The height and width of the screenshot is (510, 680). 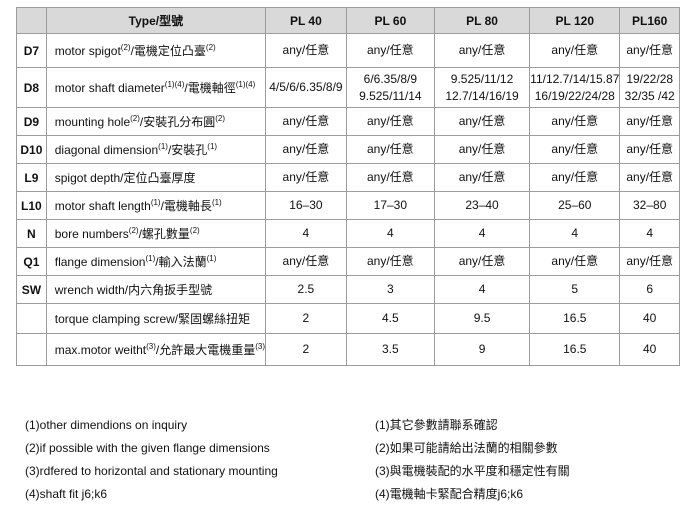 I want to click on footnote-line: (1)其它參數請聯系確認, so click(x=436, y=425).